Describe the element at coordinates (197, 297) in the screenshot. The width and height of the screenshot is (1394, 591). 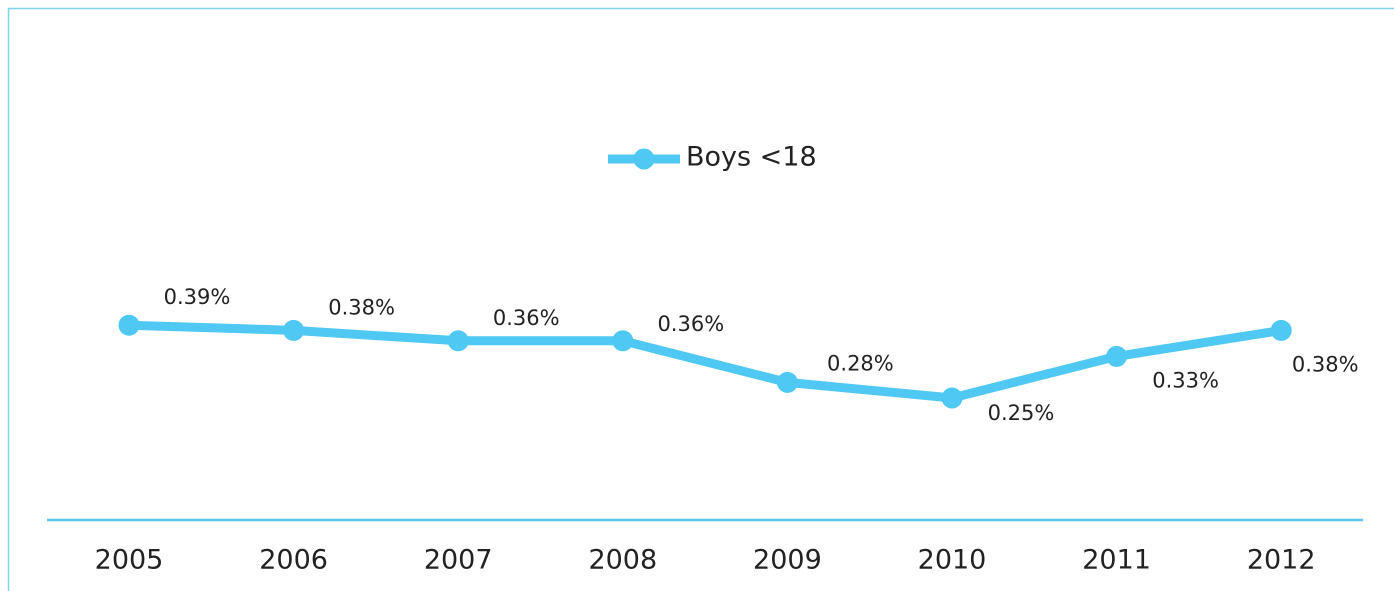
I see `value-label: 0.39%` at that location.